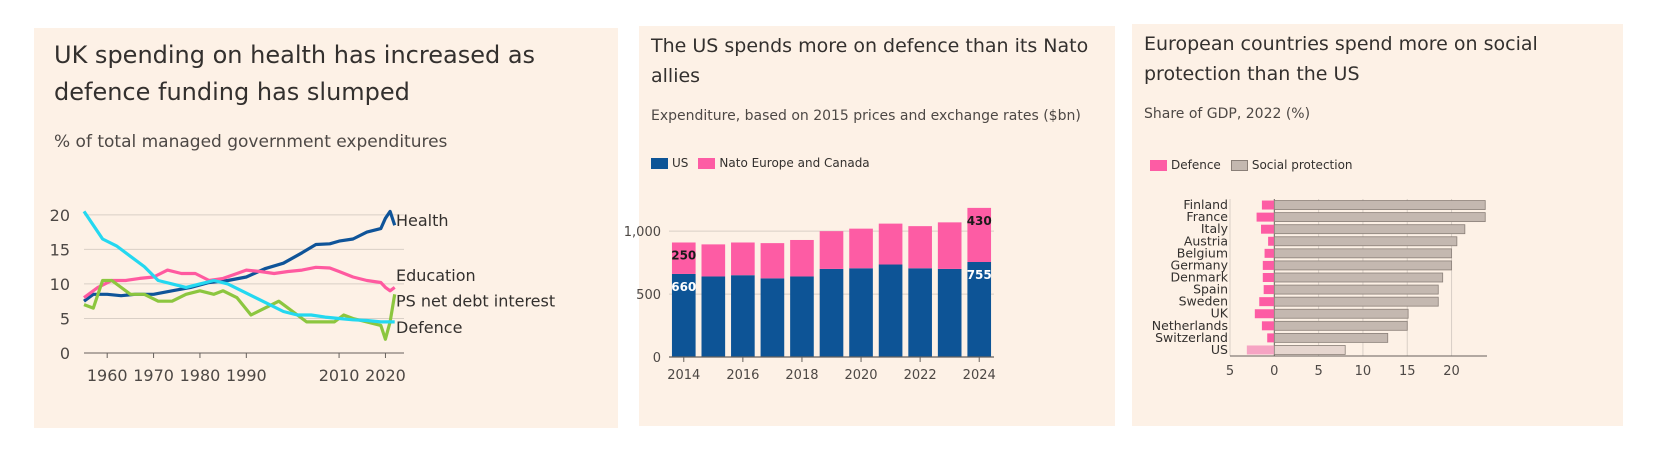 This screenshot has width=1654, height=452. I want to click on legend-item-nato: Nato Europe and Canada, so click(784, 163).